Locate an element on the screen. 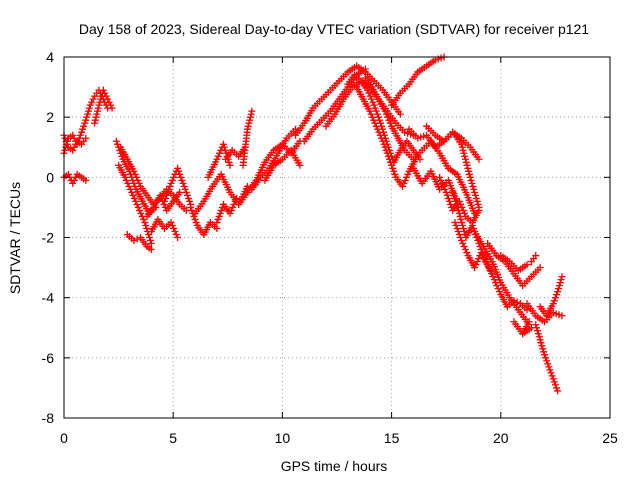  series-t21 is located at coordinates (348, 100).